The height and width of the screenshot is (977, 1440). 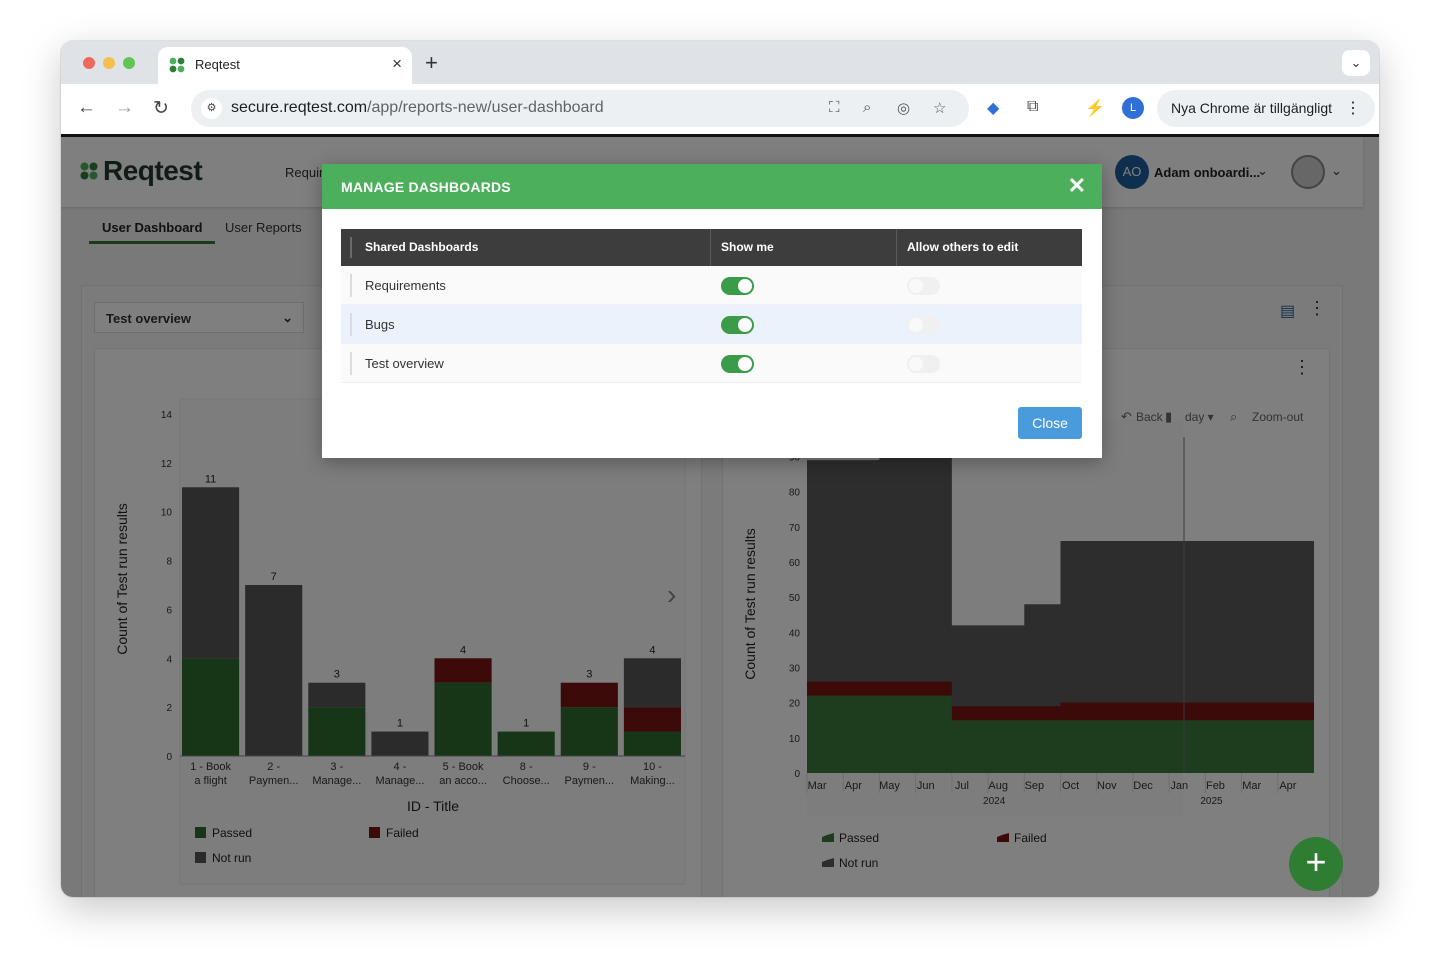 What do you see at coordinates (1033, 106) in the screenshot?
I see `extensions-puzzle-icon: ⧉` at bounding box center [1033, 106].